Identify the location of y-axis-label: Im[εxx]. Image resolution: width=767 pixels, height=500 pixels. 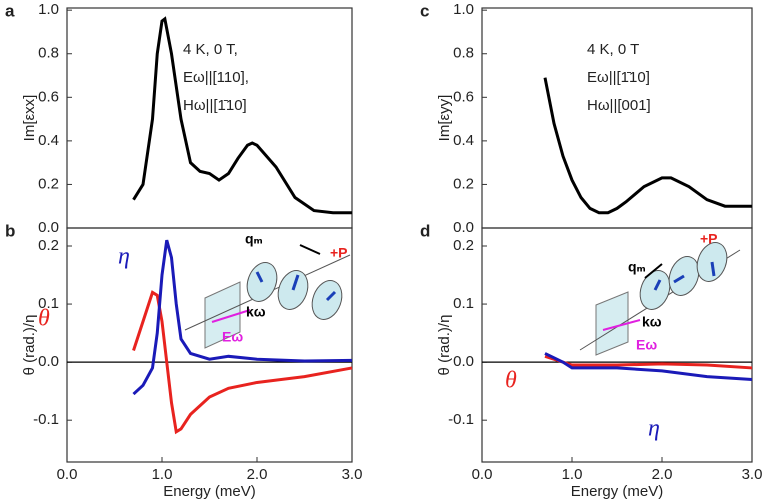
(29, 118).